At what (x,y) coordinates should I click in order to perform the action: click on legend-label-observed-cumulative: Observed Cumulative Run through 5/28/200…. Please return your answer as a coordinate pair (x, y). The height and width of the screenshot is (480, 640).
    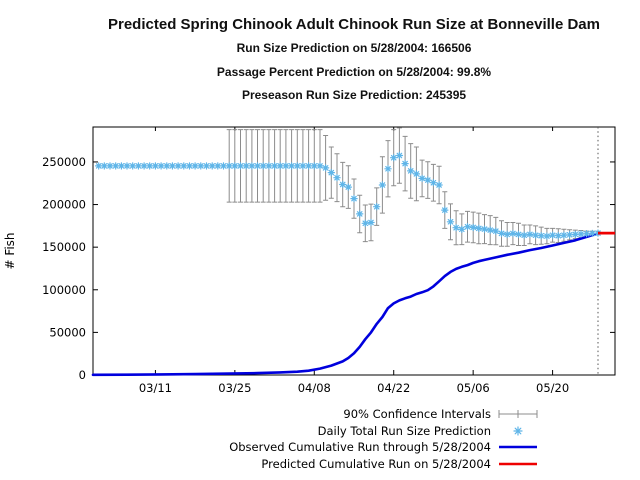
    Looking at the image, I should click on (360, 447).